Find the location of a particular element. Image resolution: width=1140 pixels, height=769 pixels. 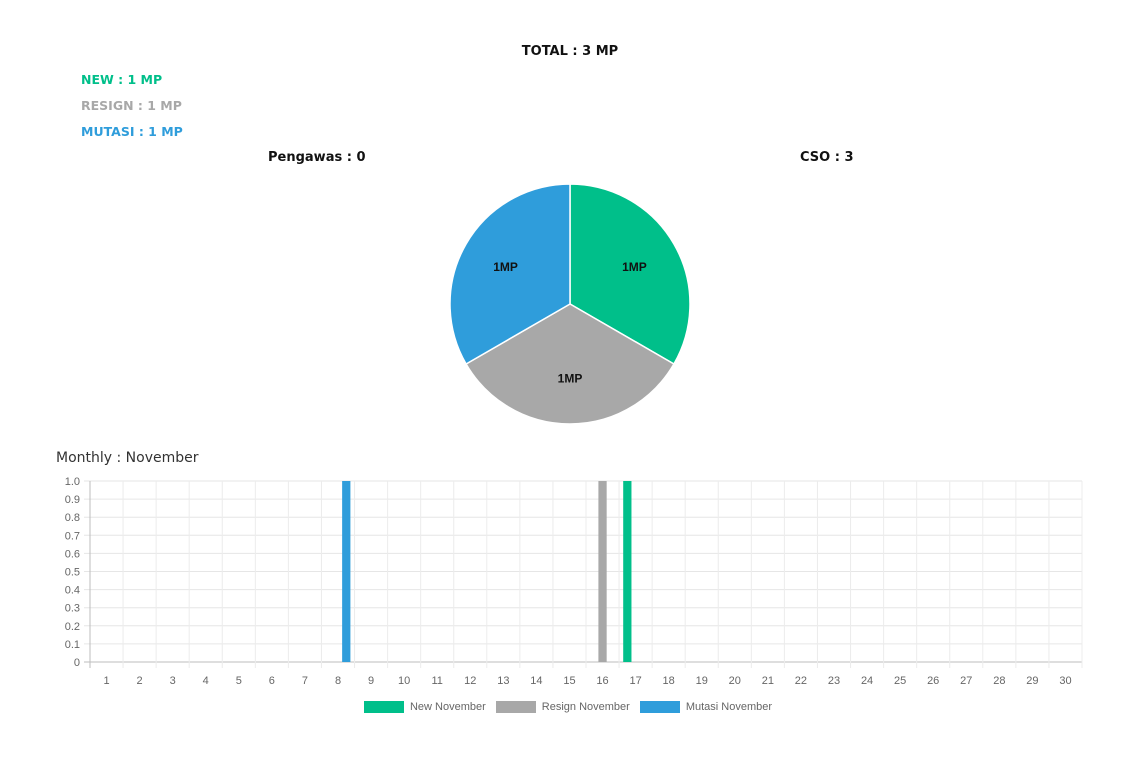

pie-slice-label-2: 1MP is located at coordinates (570, 378).